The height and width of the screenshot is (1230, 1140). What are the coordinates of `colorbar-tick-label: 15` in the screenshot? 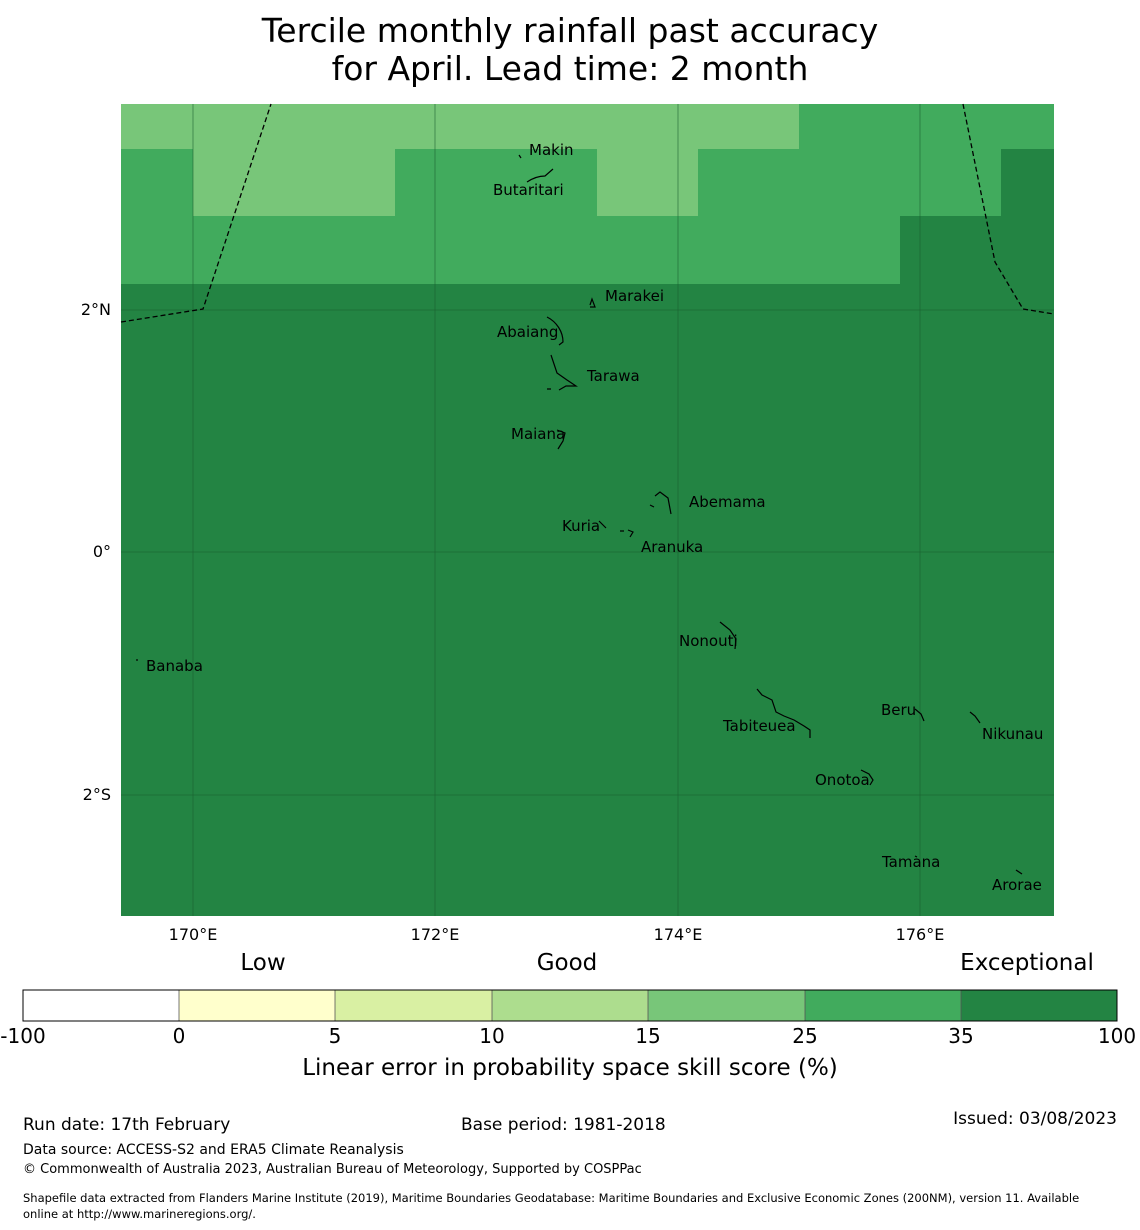 It's located at (648, 1036).